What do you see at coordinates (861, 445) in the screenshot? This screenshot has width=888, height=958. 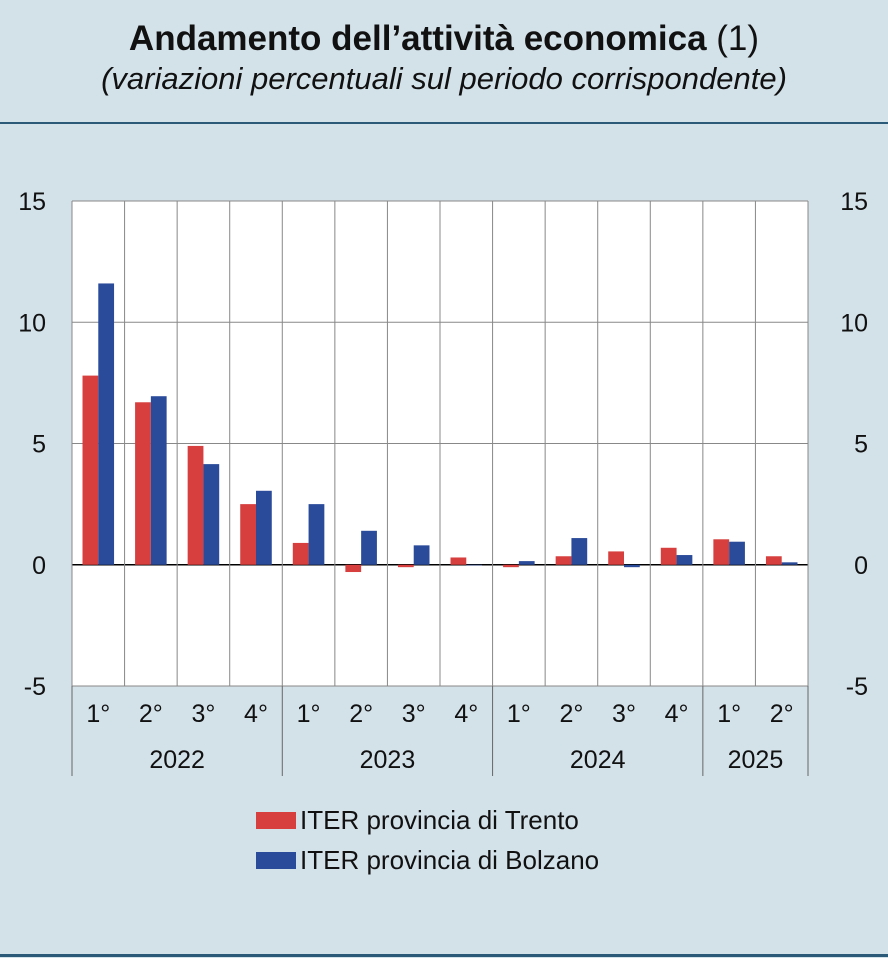 I see `y-tick-label-right: 5` at bounding box center [861, 445].